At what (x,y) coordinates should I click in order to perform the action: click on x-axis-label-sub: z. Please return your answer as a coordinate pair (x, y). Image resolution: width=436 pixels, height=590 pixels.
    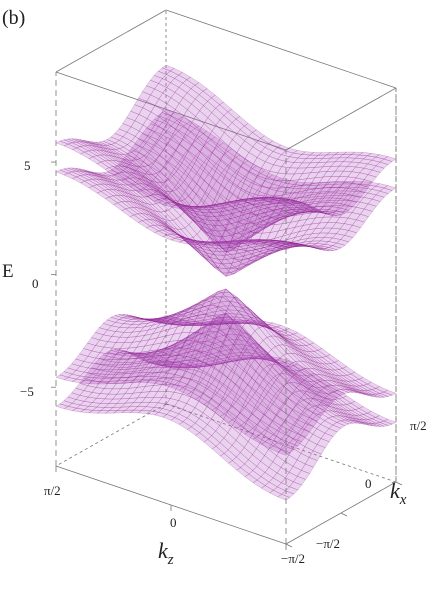
    Looking at the image, I should click on (170, 560).